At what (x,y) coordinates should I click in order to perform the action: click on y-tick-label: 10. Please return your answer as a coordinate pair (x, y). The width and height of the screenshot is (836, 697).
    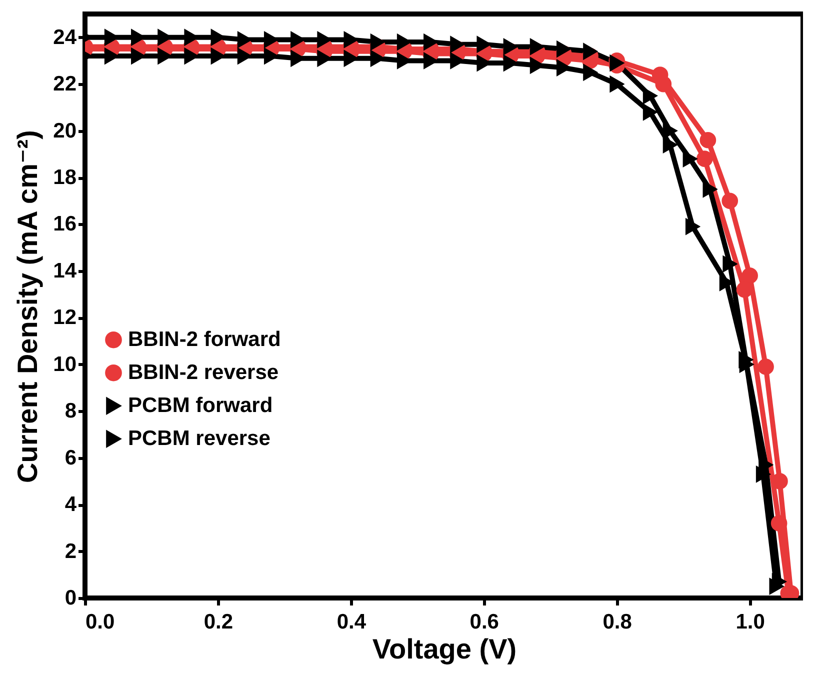
    Looking at the image, I should click on (64, 364).